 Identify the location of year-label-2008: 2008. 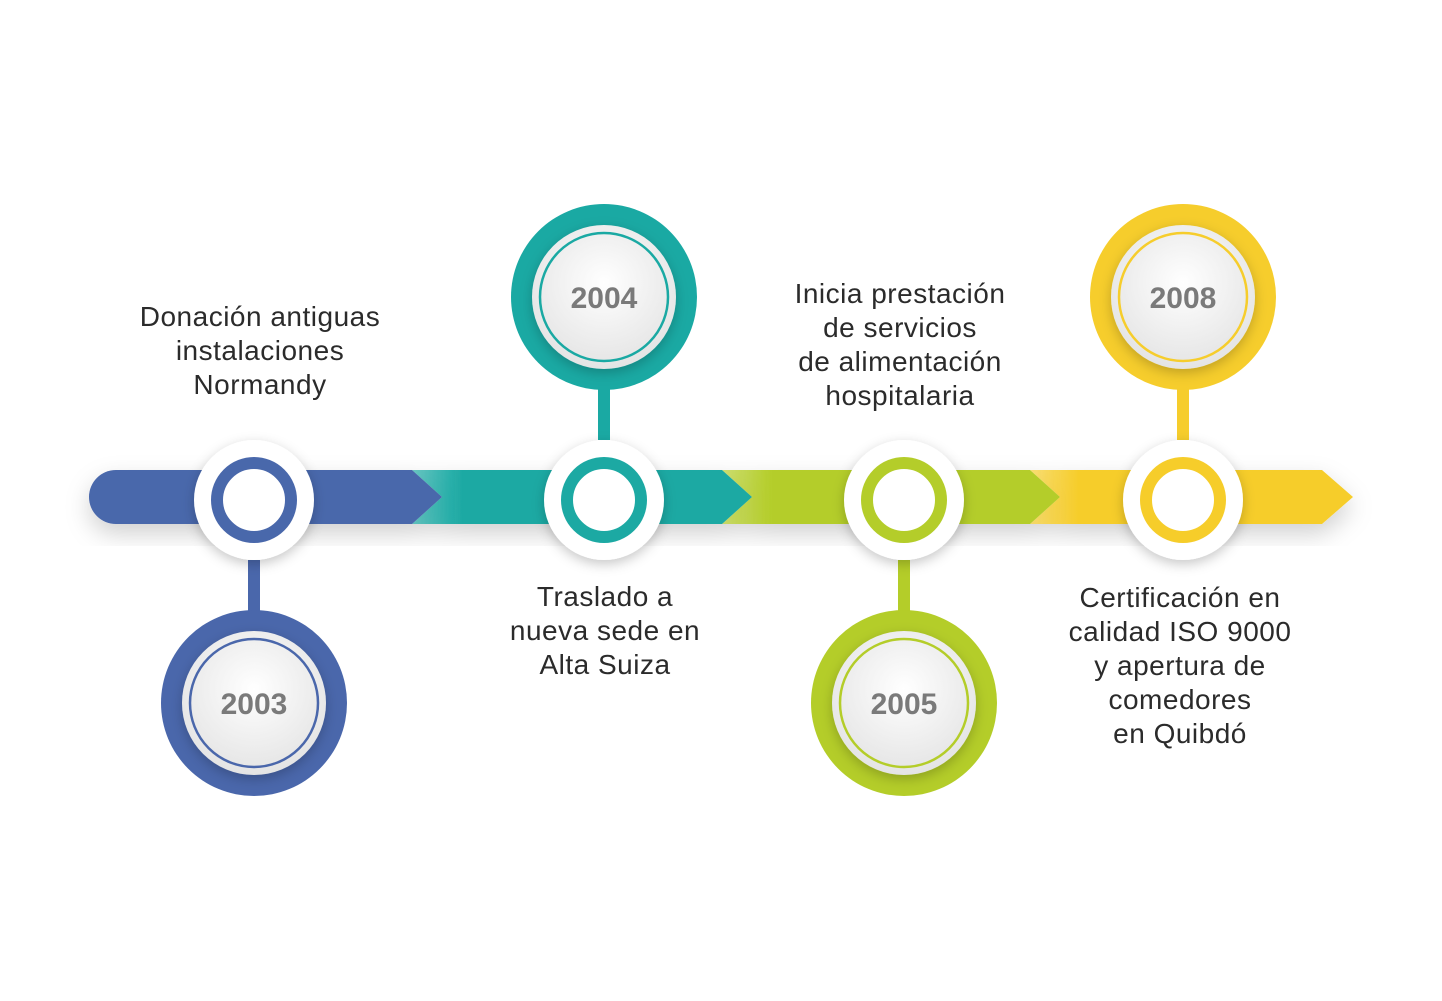
(1183, 298).